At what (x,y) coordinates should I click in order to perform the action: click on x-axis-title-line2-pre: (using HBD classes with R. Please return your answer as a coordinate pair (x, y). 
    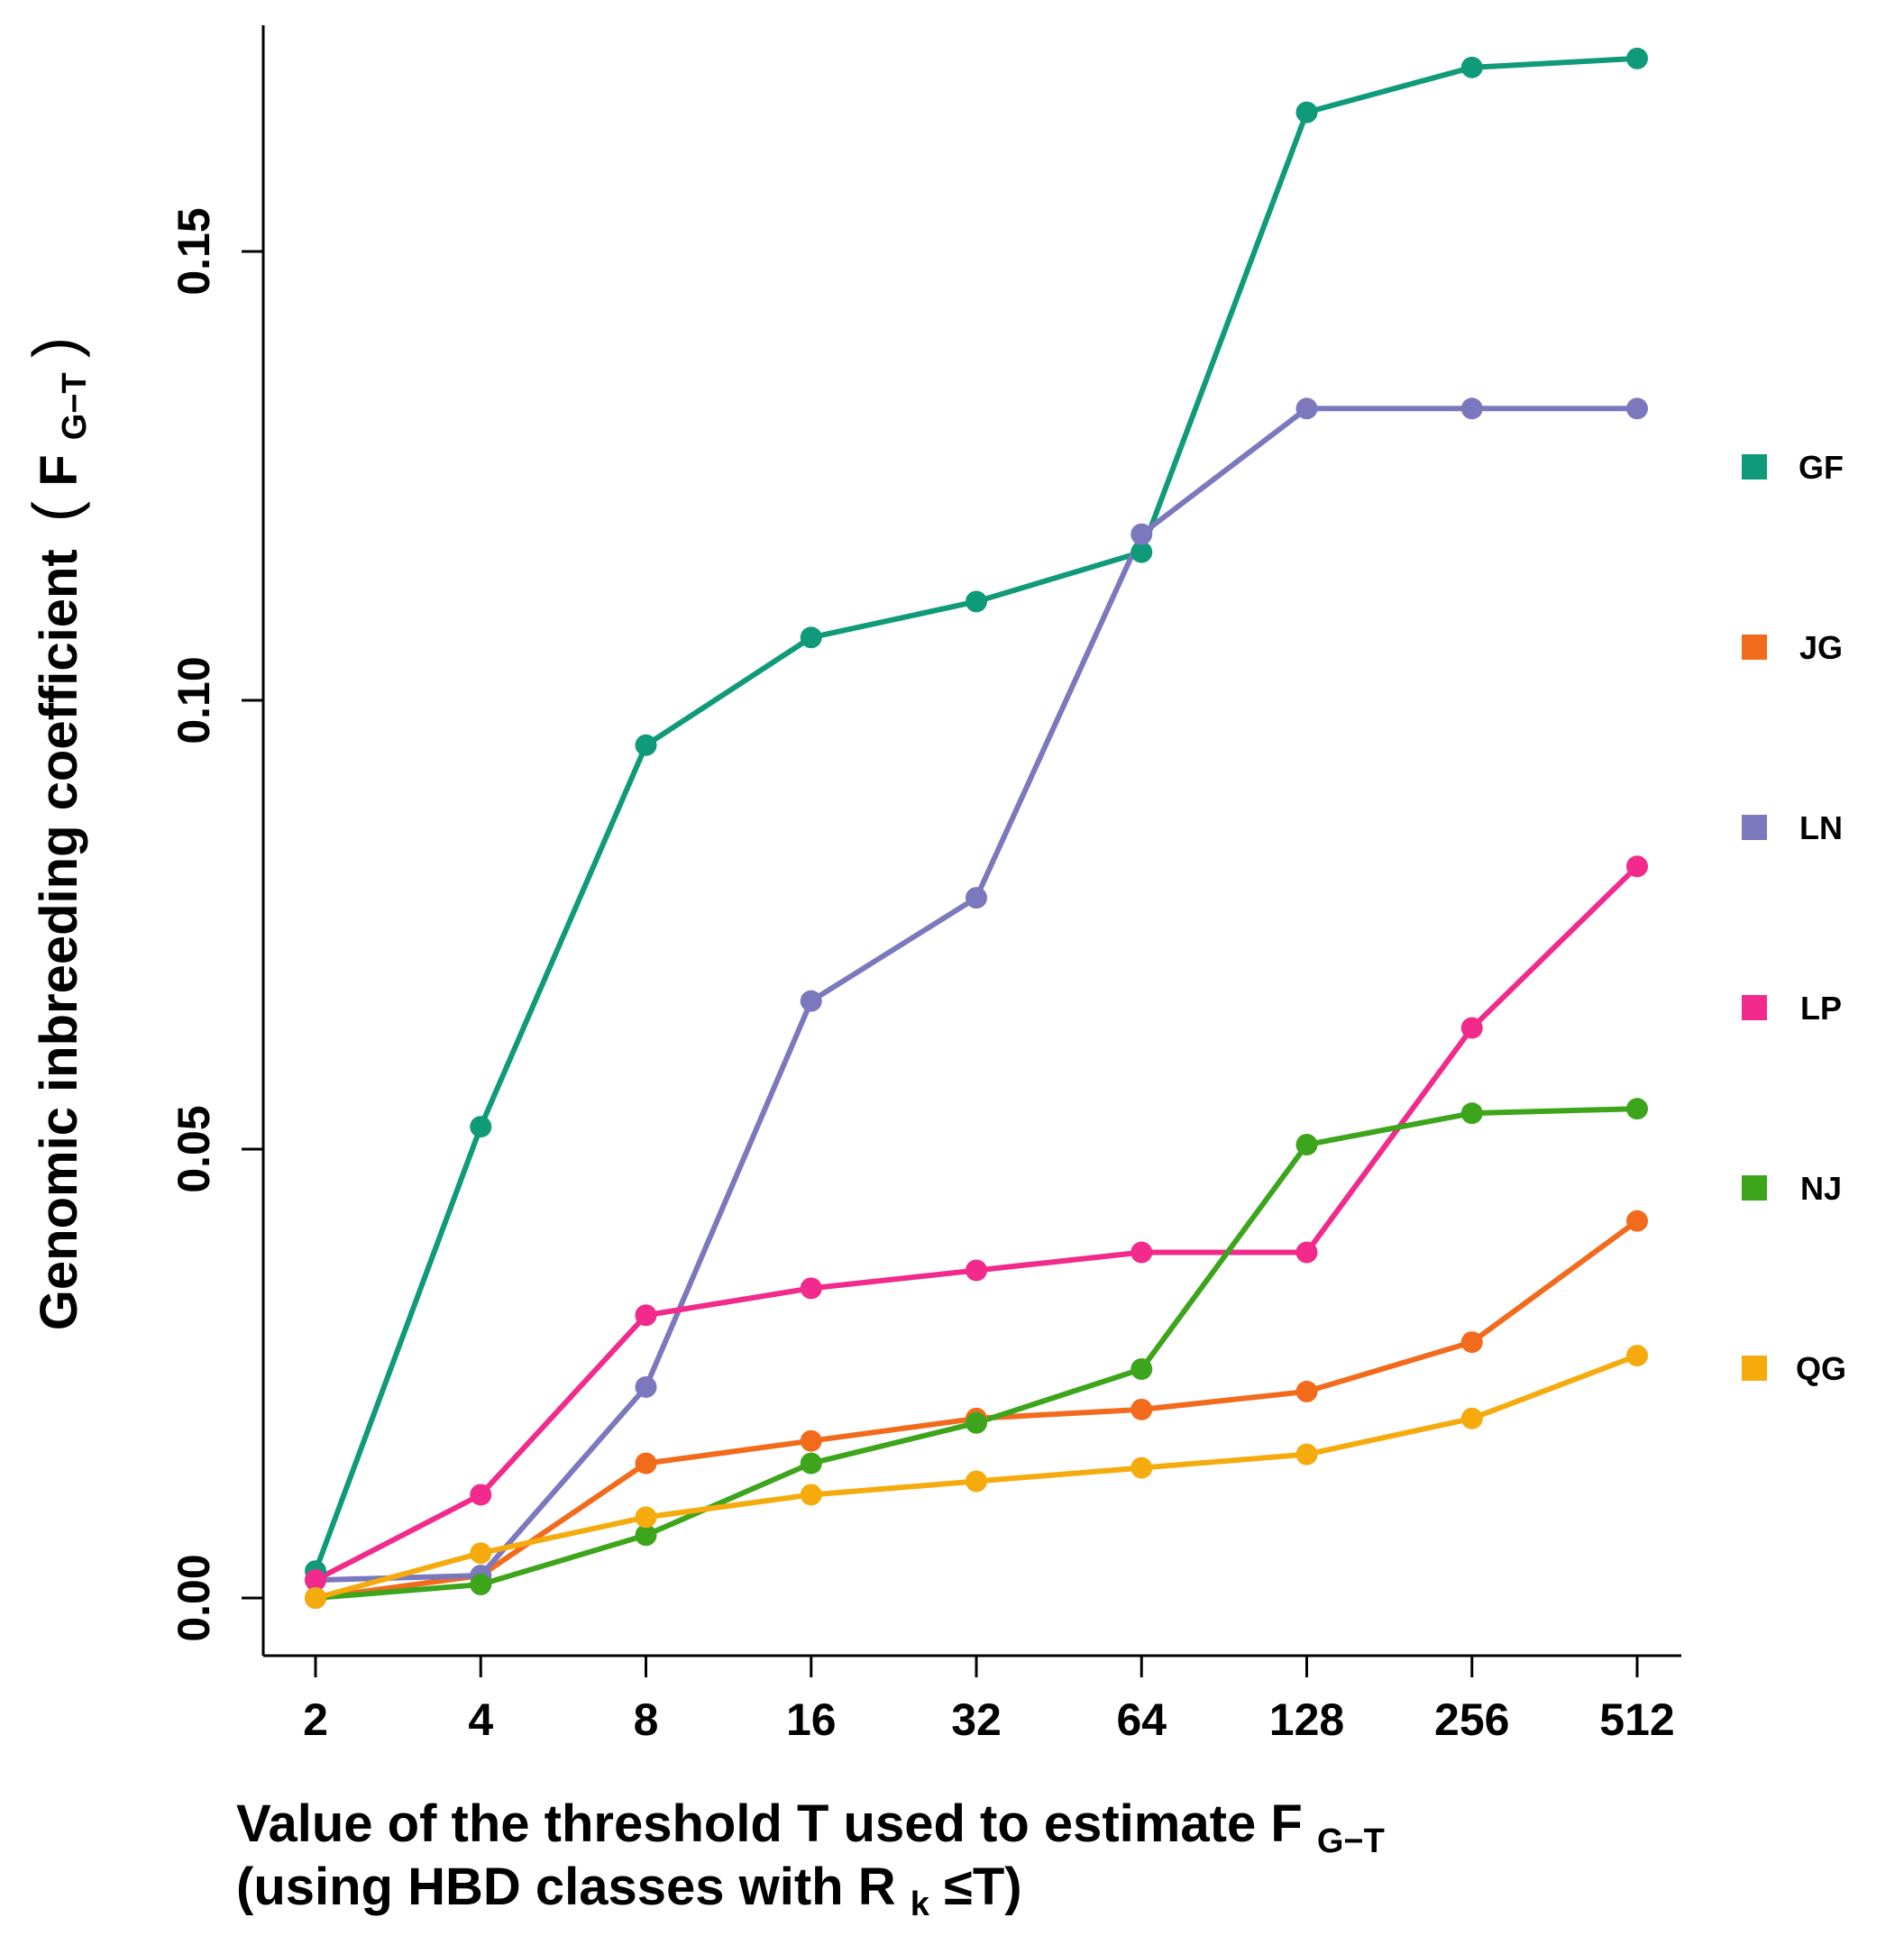
    Looking at the image, I should click on (566, 1887).